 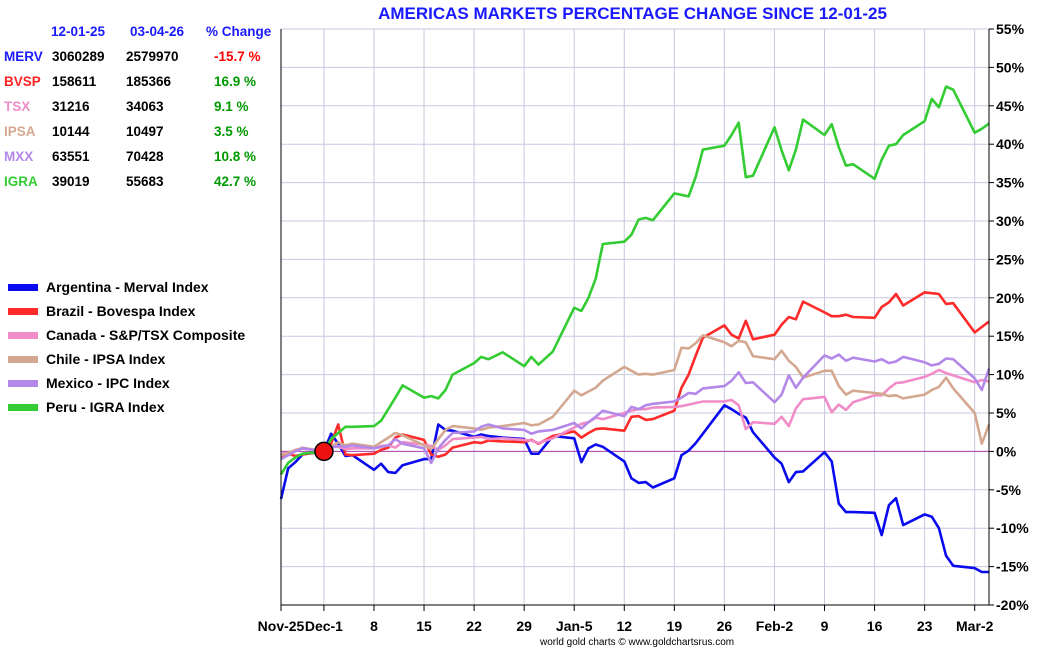 What do you see at coordinates (1010, 336) in the screenshot?
I see `y-tick-label: 15%` at bounding box center [1010, 336].